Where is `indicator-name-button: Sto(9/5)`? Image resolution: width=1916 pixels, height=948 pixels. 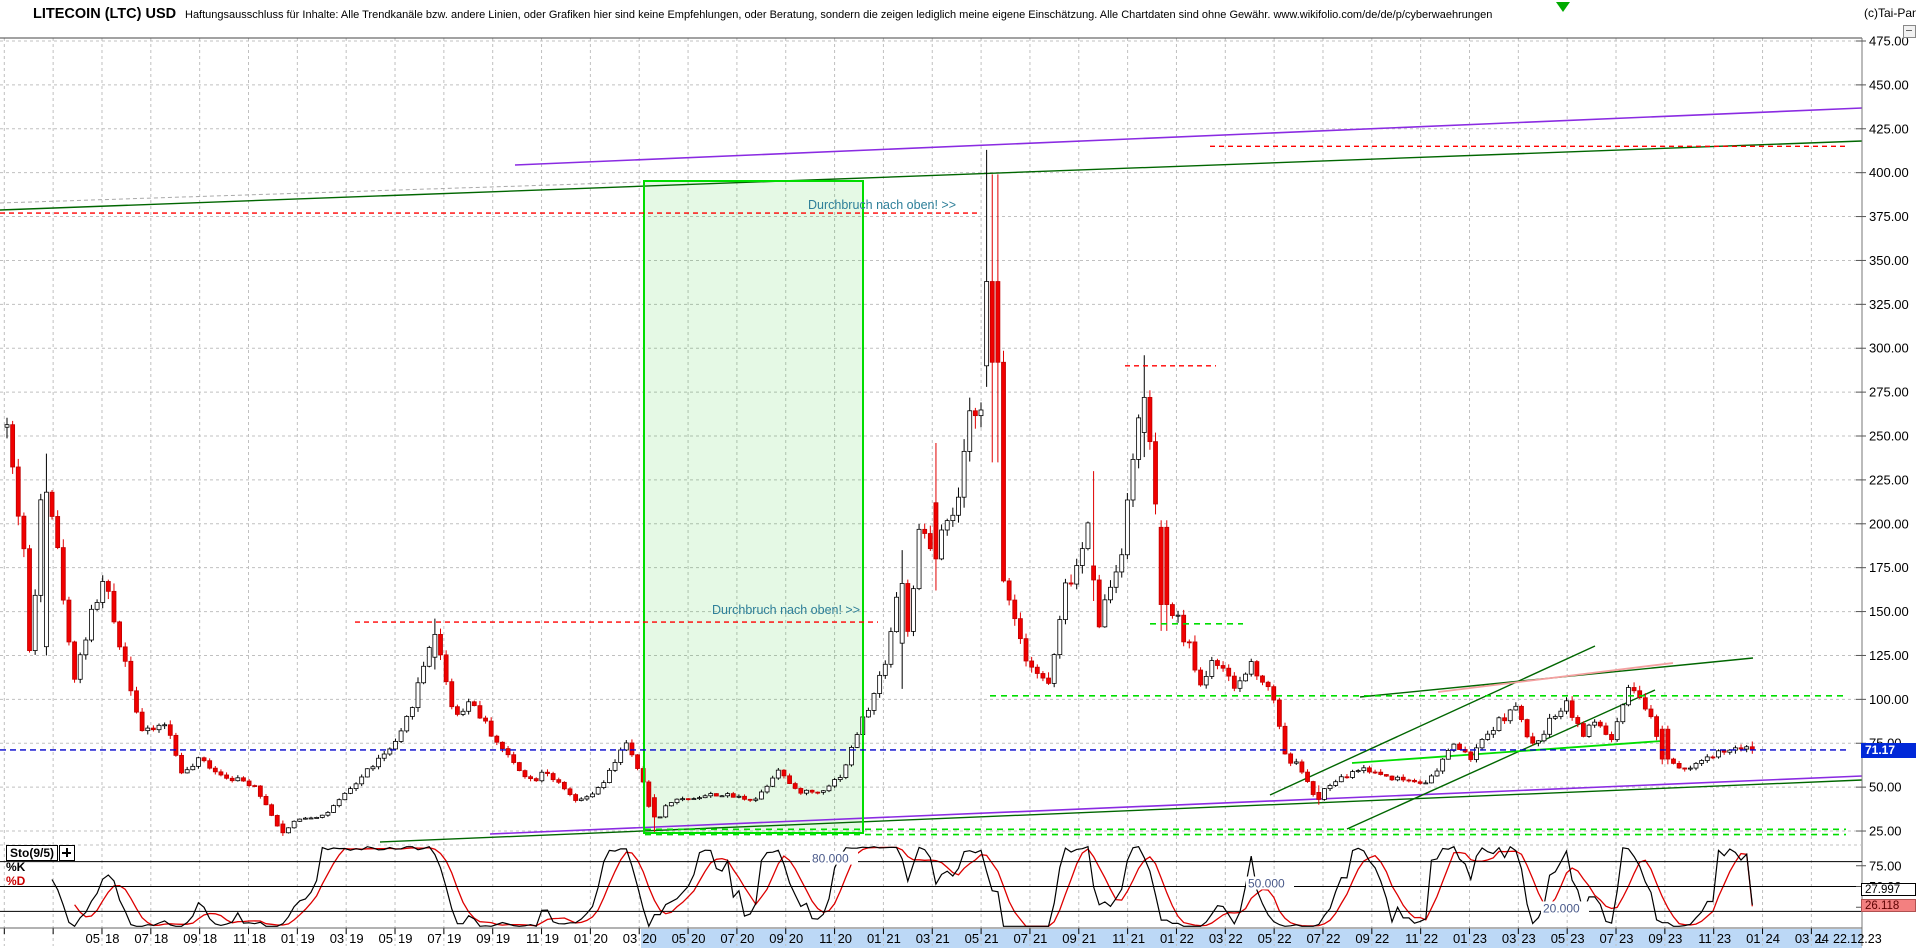
indicator-name-button: Sto(9/5) is located at coordinates (32, 853).